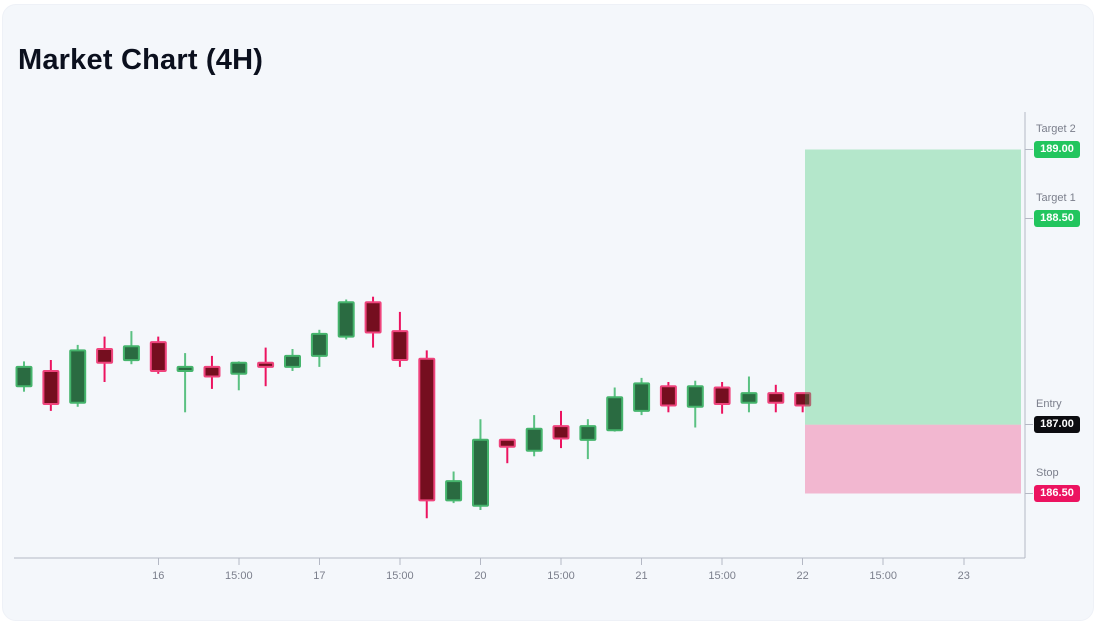 The height and width of the screenshot is (628, 1098). Describe the element at coordinates (913, 459) in the screenshot. I see `loss-zone` at that location.